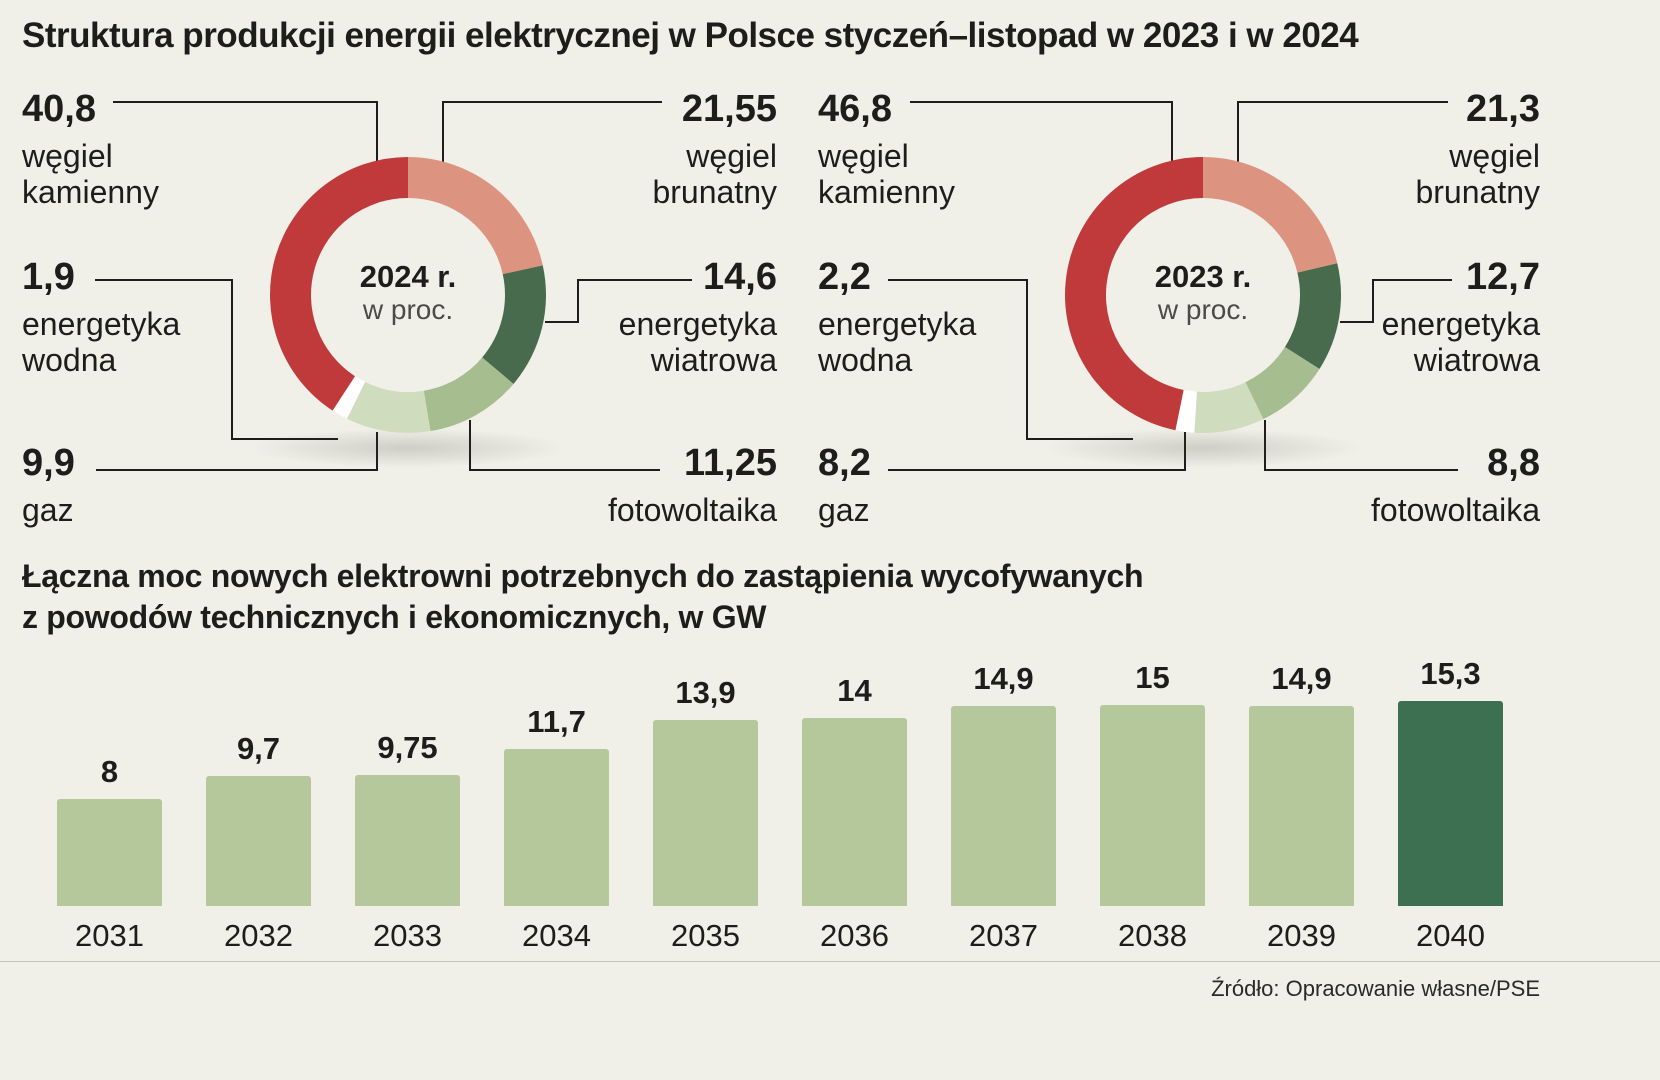  I want to click on segment-label-energetyka-wiatrowa-2023: 12,7 energetyka wiatrowa, so click(1435, 317).